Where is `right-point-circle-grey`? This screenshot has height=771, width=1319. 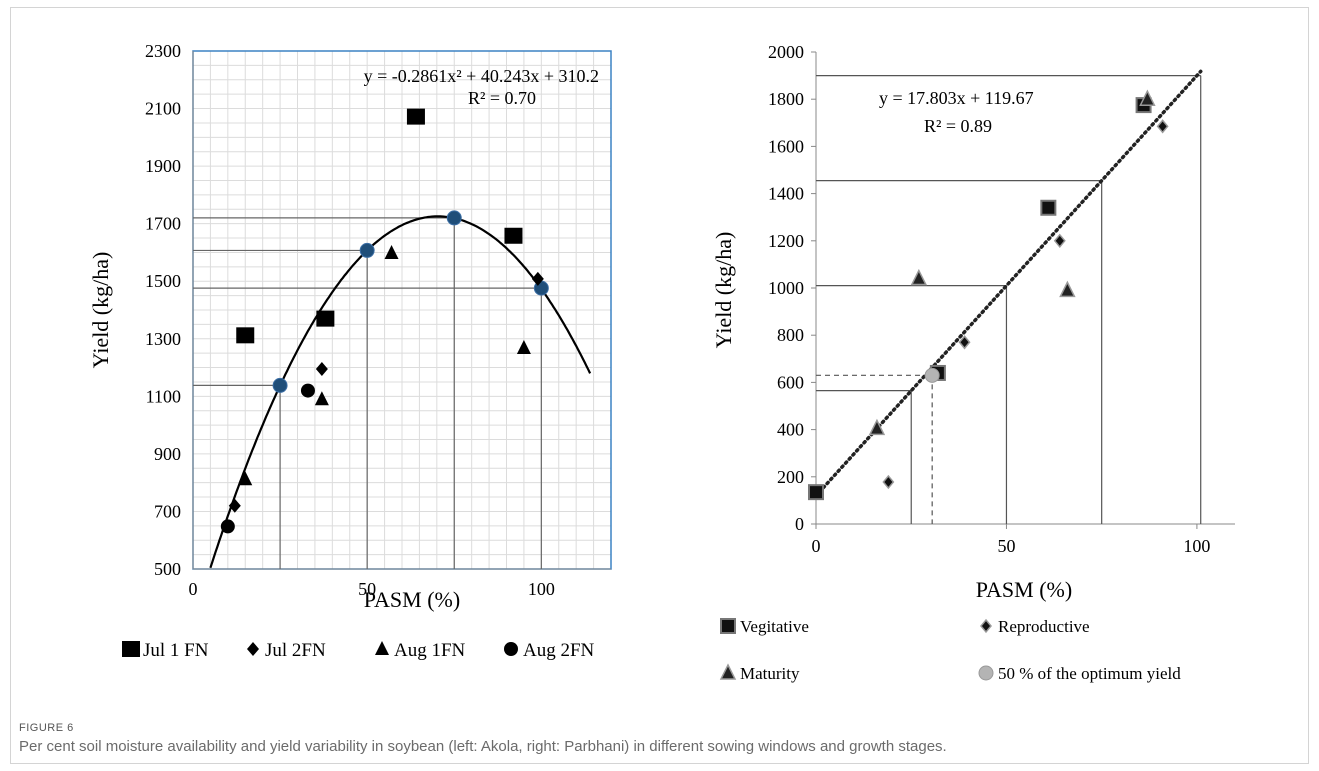 right-point-circle-grey is located at coordinates (932, 375).